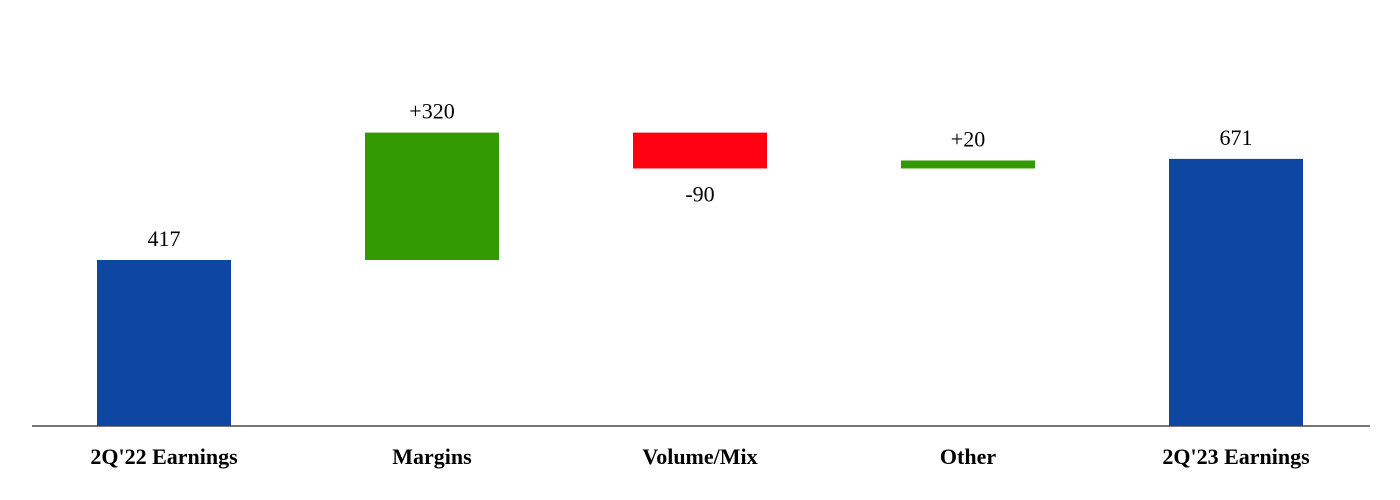 The height and width of the screenshot is (500, 1400). I want to click on data-label-volume-mix: -90, so click(699, 193).